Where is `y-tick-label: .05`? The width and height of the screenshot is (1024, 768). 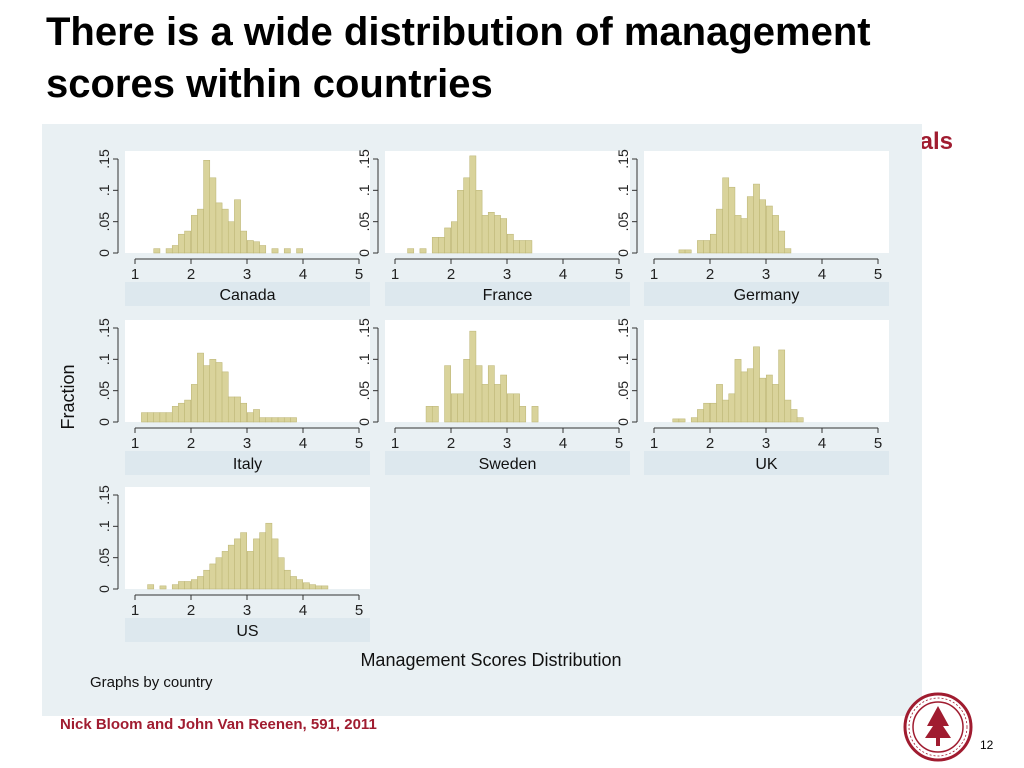
y-tick-label: .05 is located at coordinates (364, 222).